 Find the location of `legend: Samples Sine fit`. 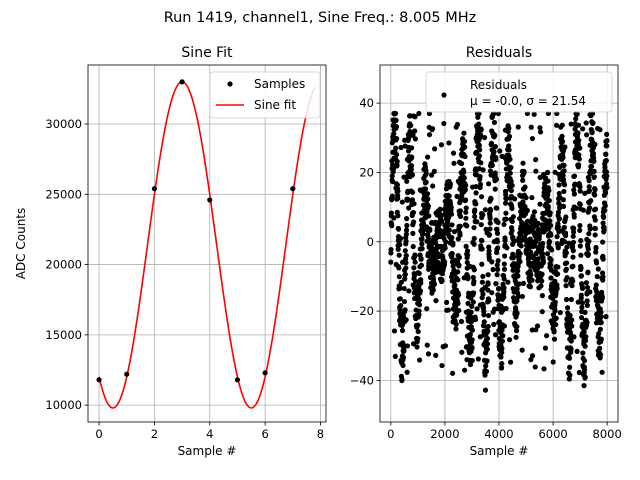

legend: Samples Sine fit is located at coordinates (265, 95).